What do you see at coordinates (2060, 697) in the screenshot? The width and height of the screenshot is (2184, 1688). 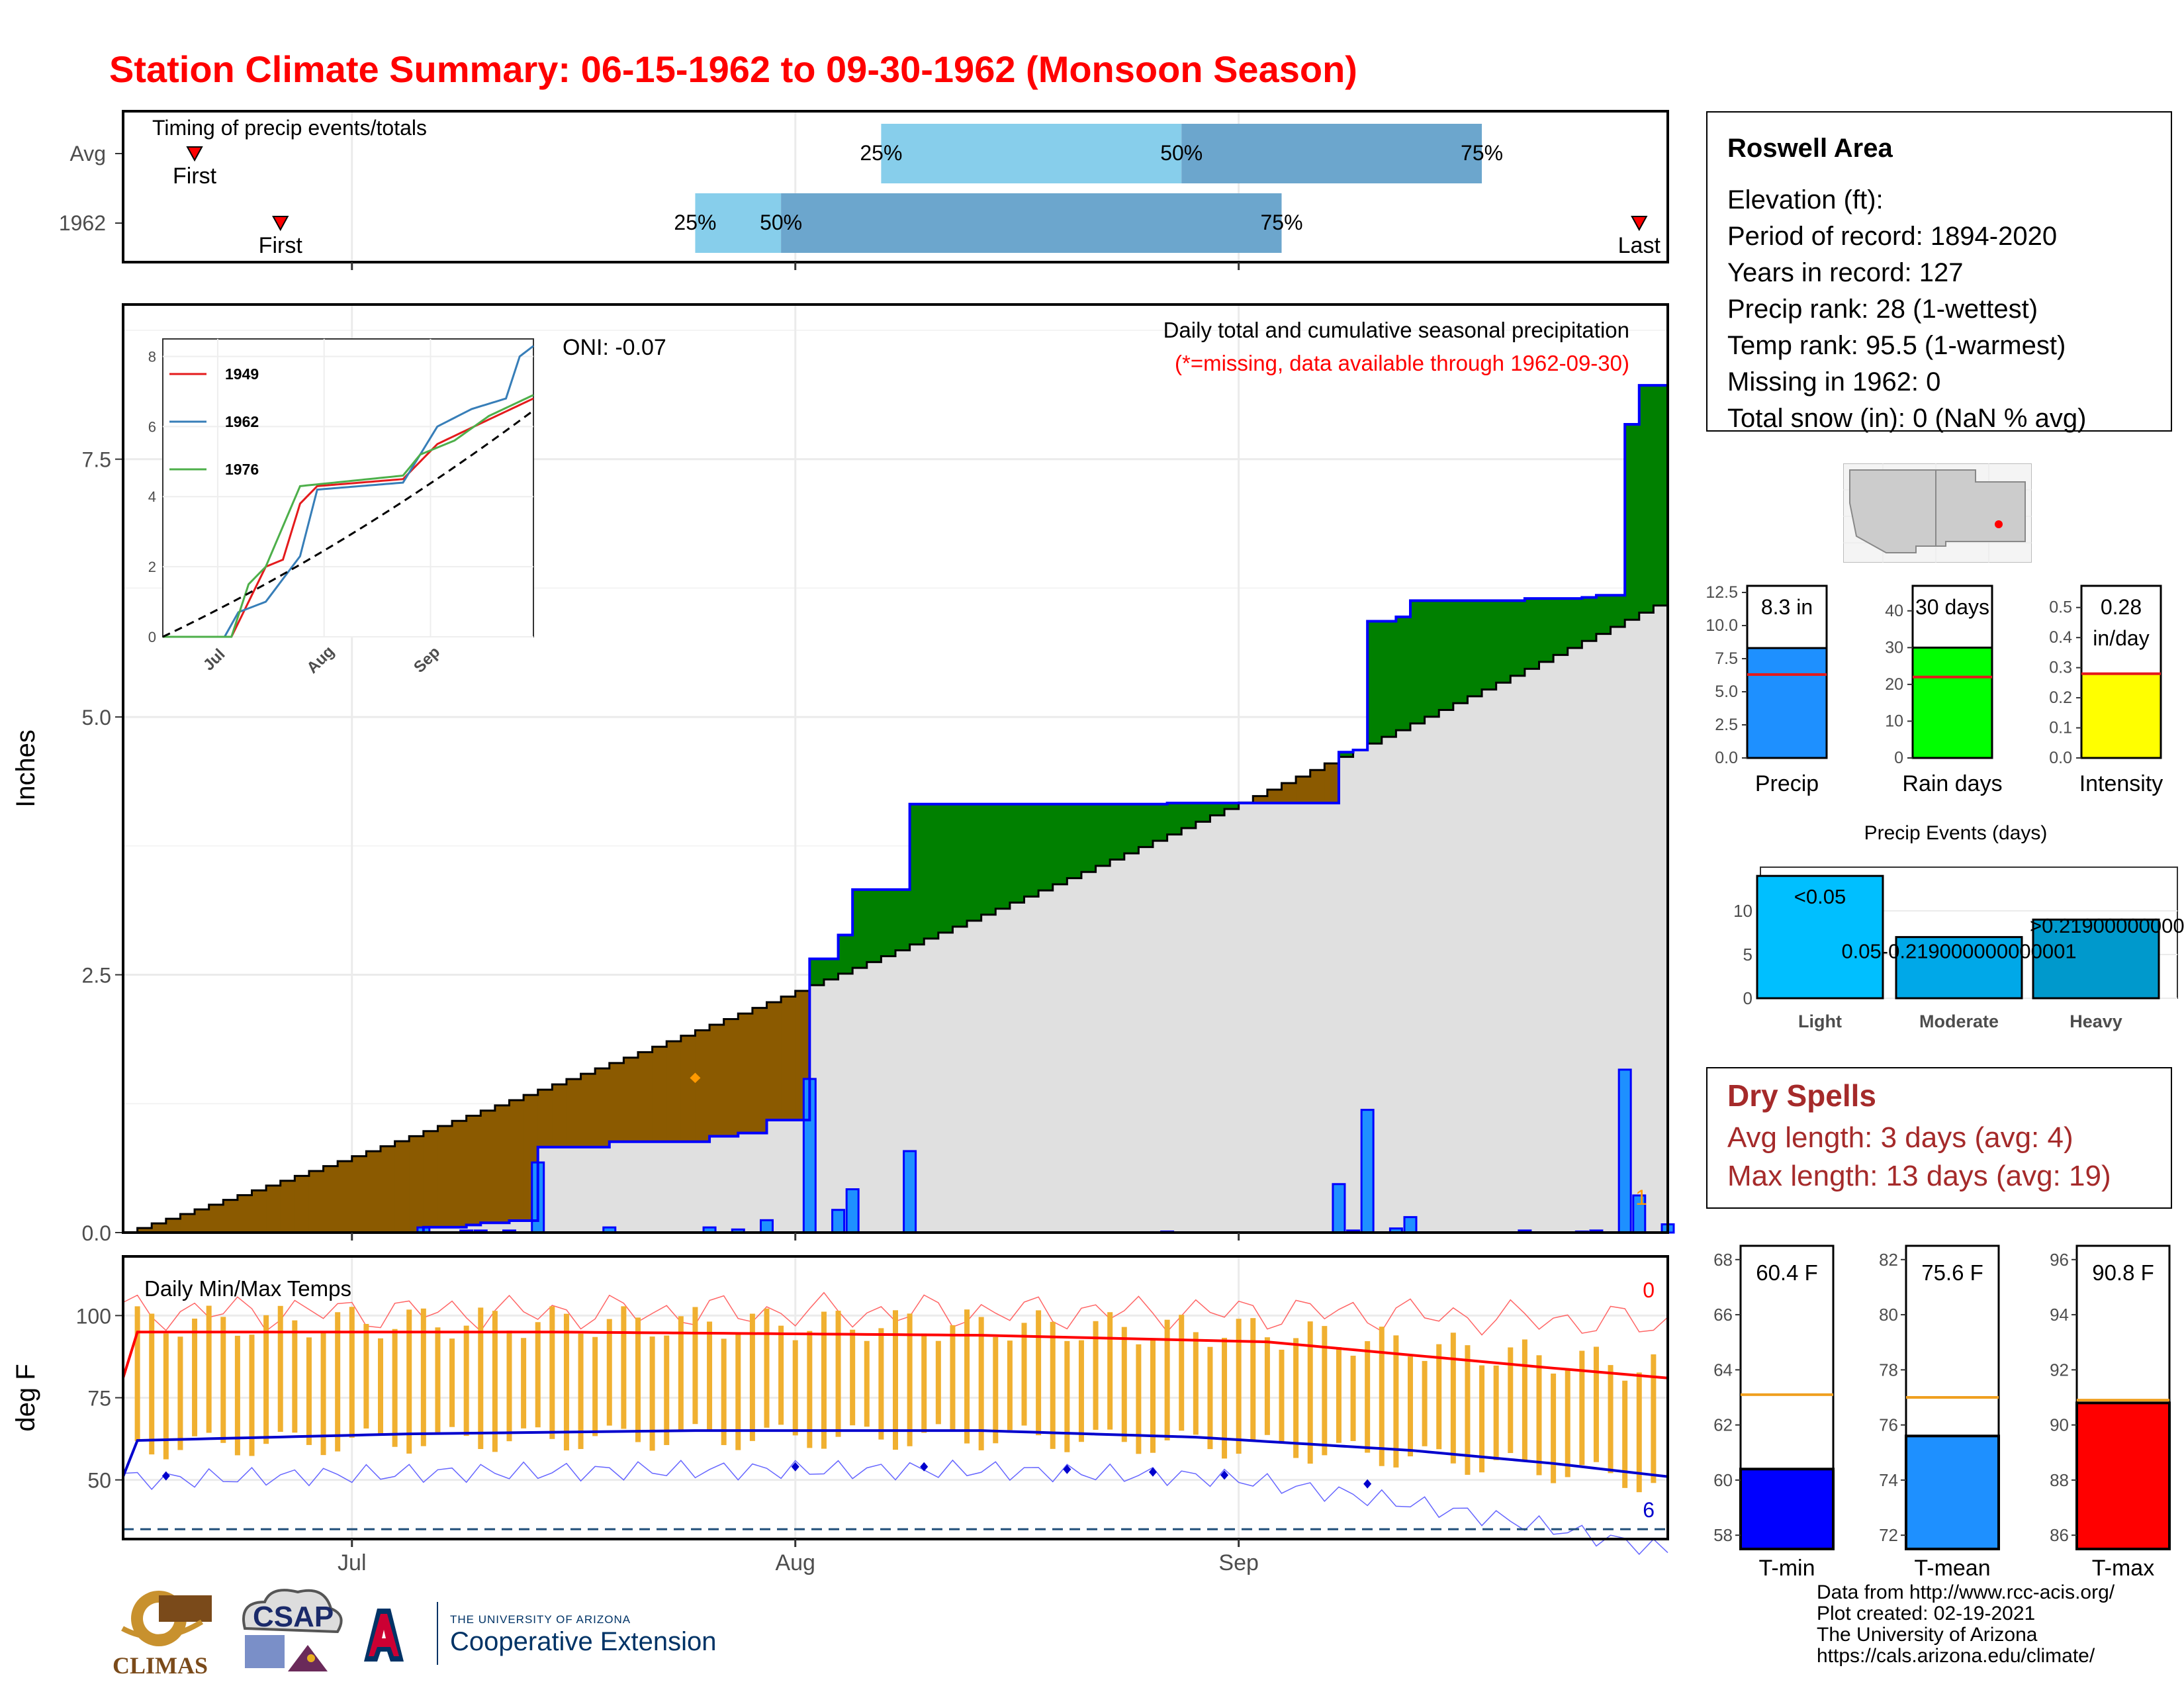 I see `summary-tick: 0.2` at bounding box center [2060, 697].